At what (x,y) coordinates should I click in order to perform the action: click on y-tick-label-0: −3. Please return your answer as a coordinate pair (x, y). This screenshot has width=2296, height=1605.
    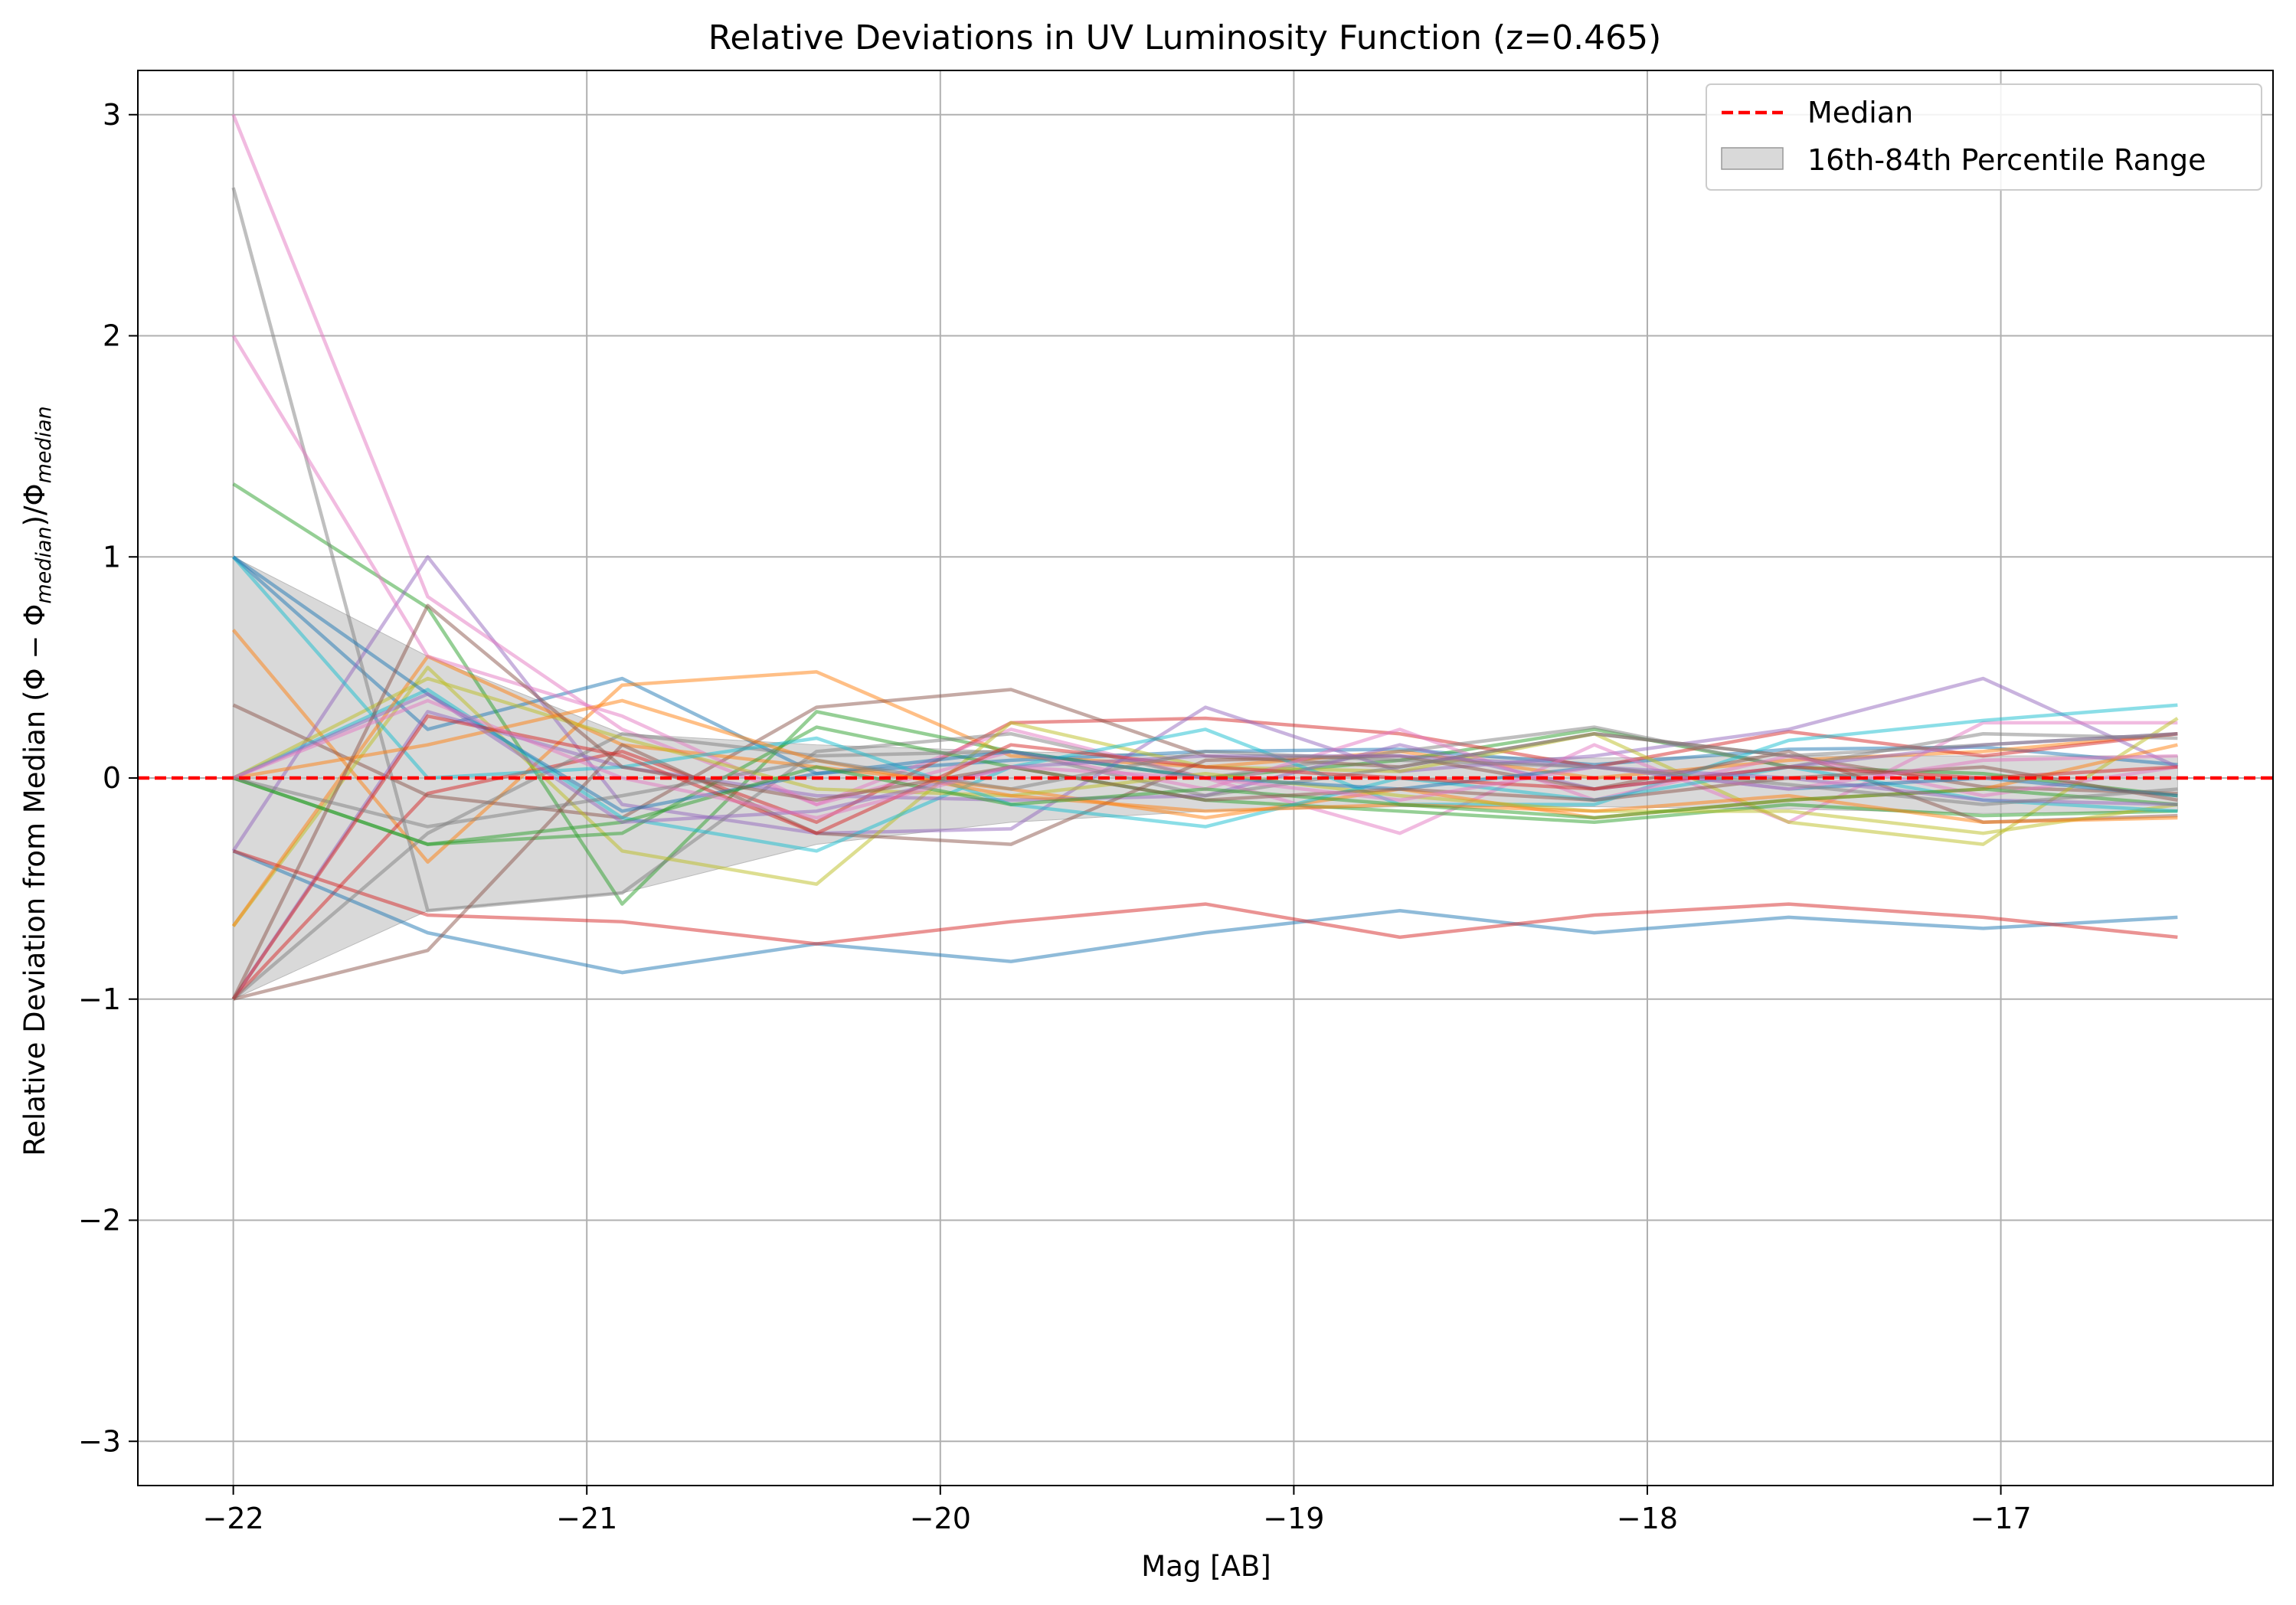
    Looking at the image, I should click on (99, 1441).